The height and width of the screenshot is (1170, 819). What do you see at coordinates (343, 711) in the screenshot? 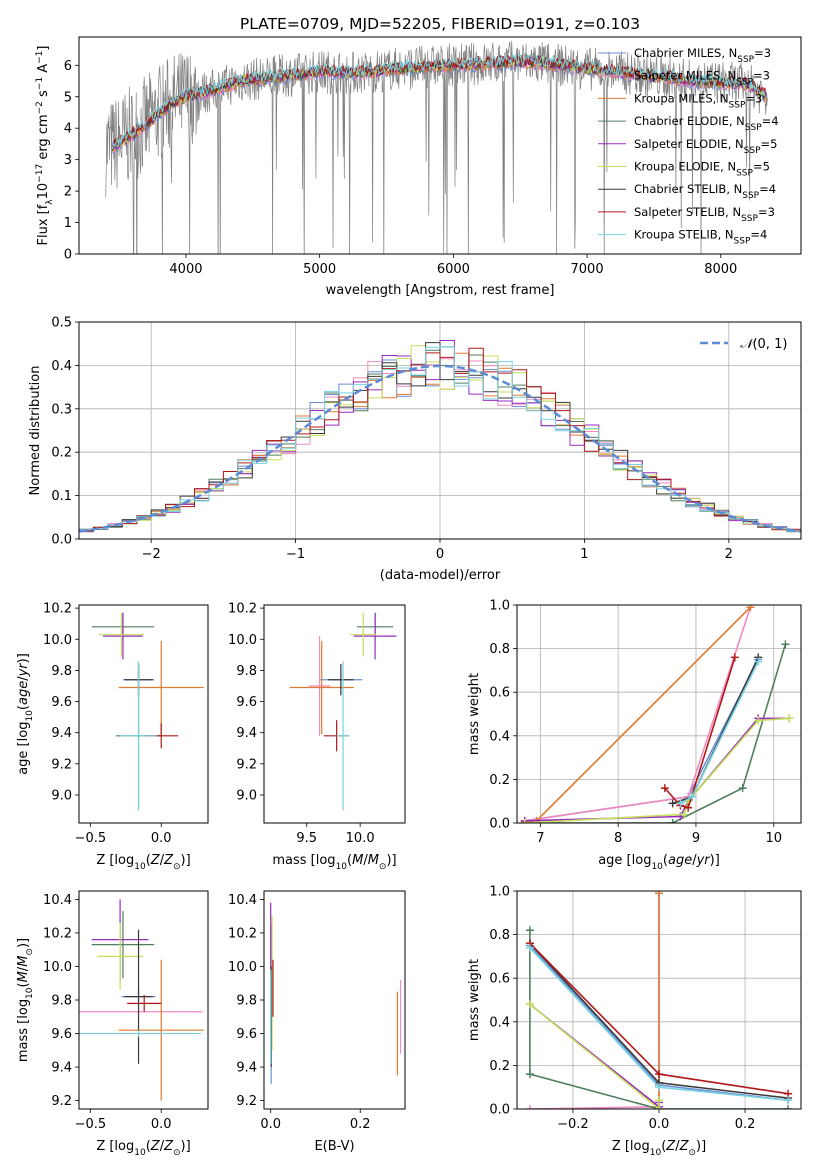
I see `plot-area-age-vs-mass` at bounding box center [343, 711].